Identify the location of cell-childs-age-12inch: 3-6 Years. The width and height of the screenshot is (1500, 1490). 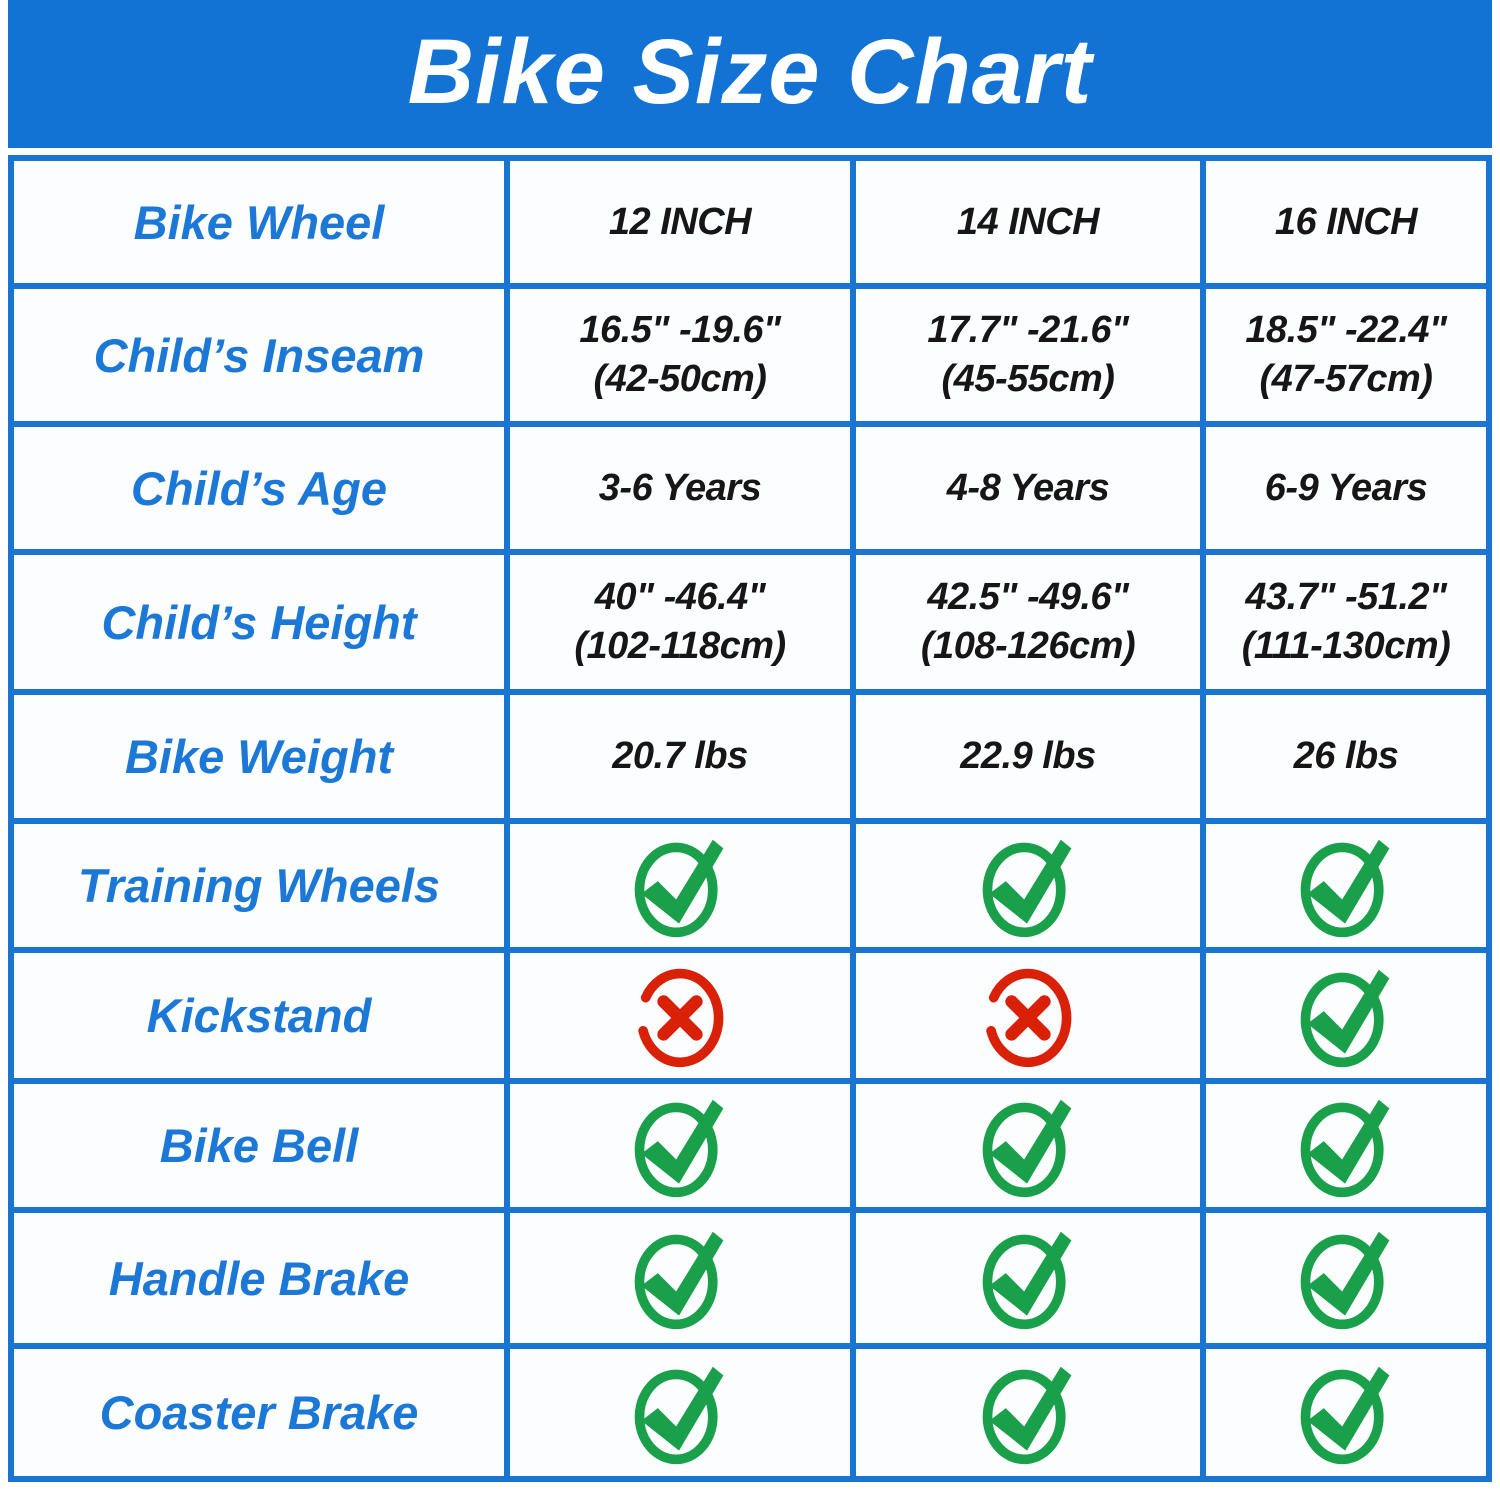
(680, 488).